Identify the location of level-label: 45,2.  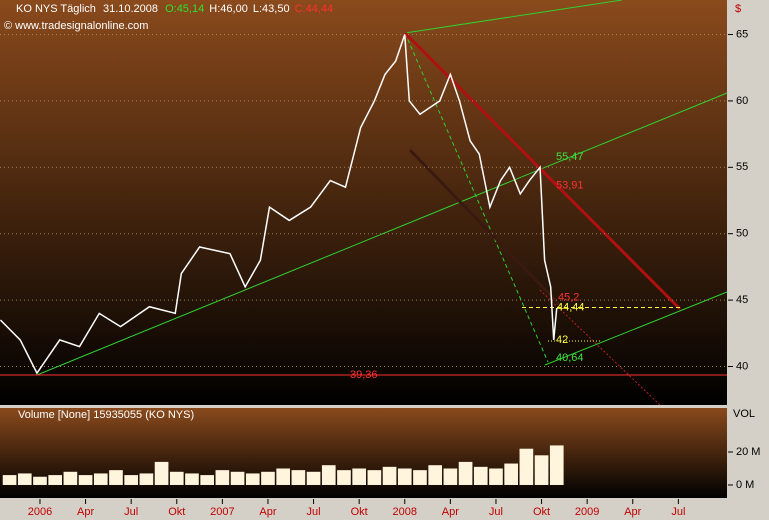
(568, 297).